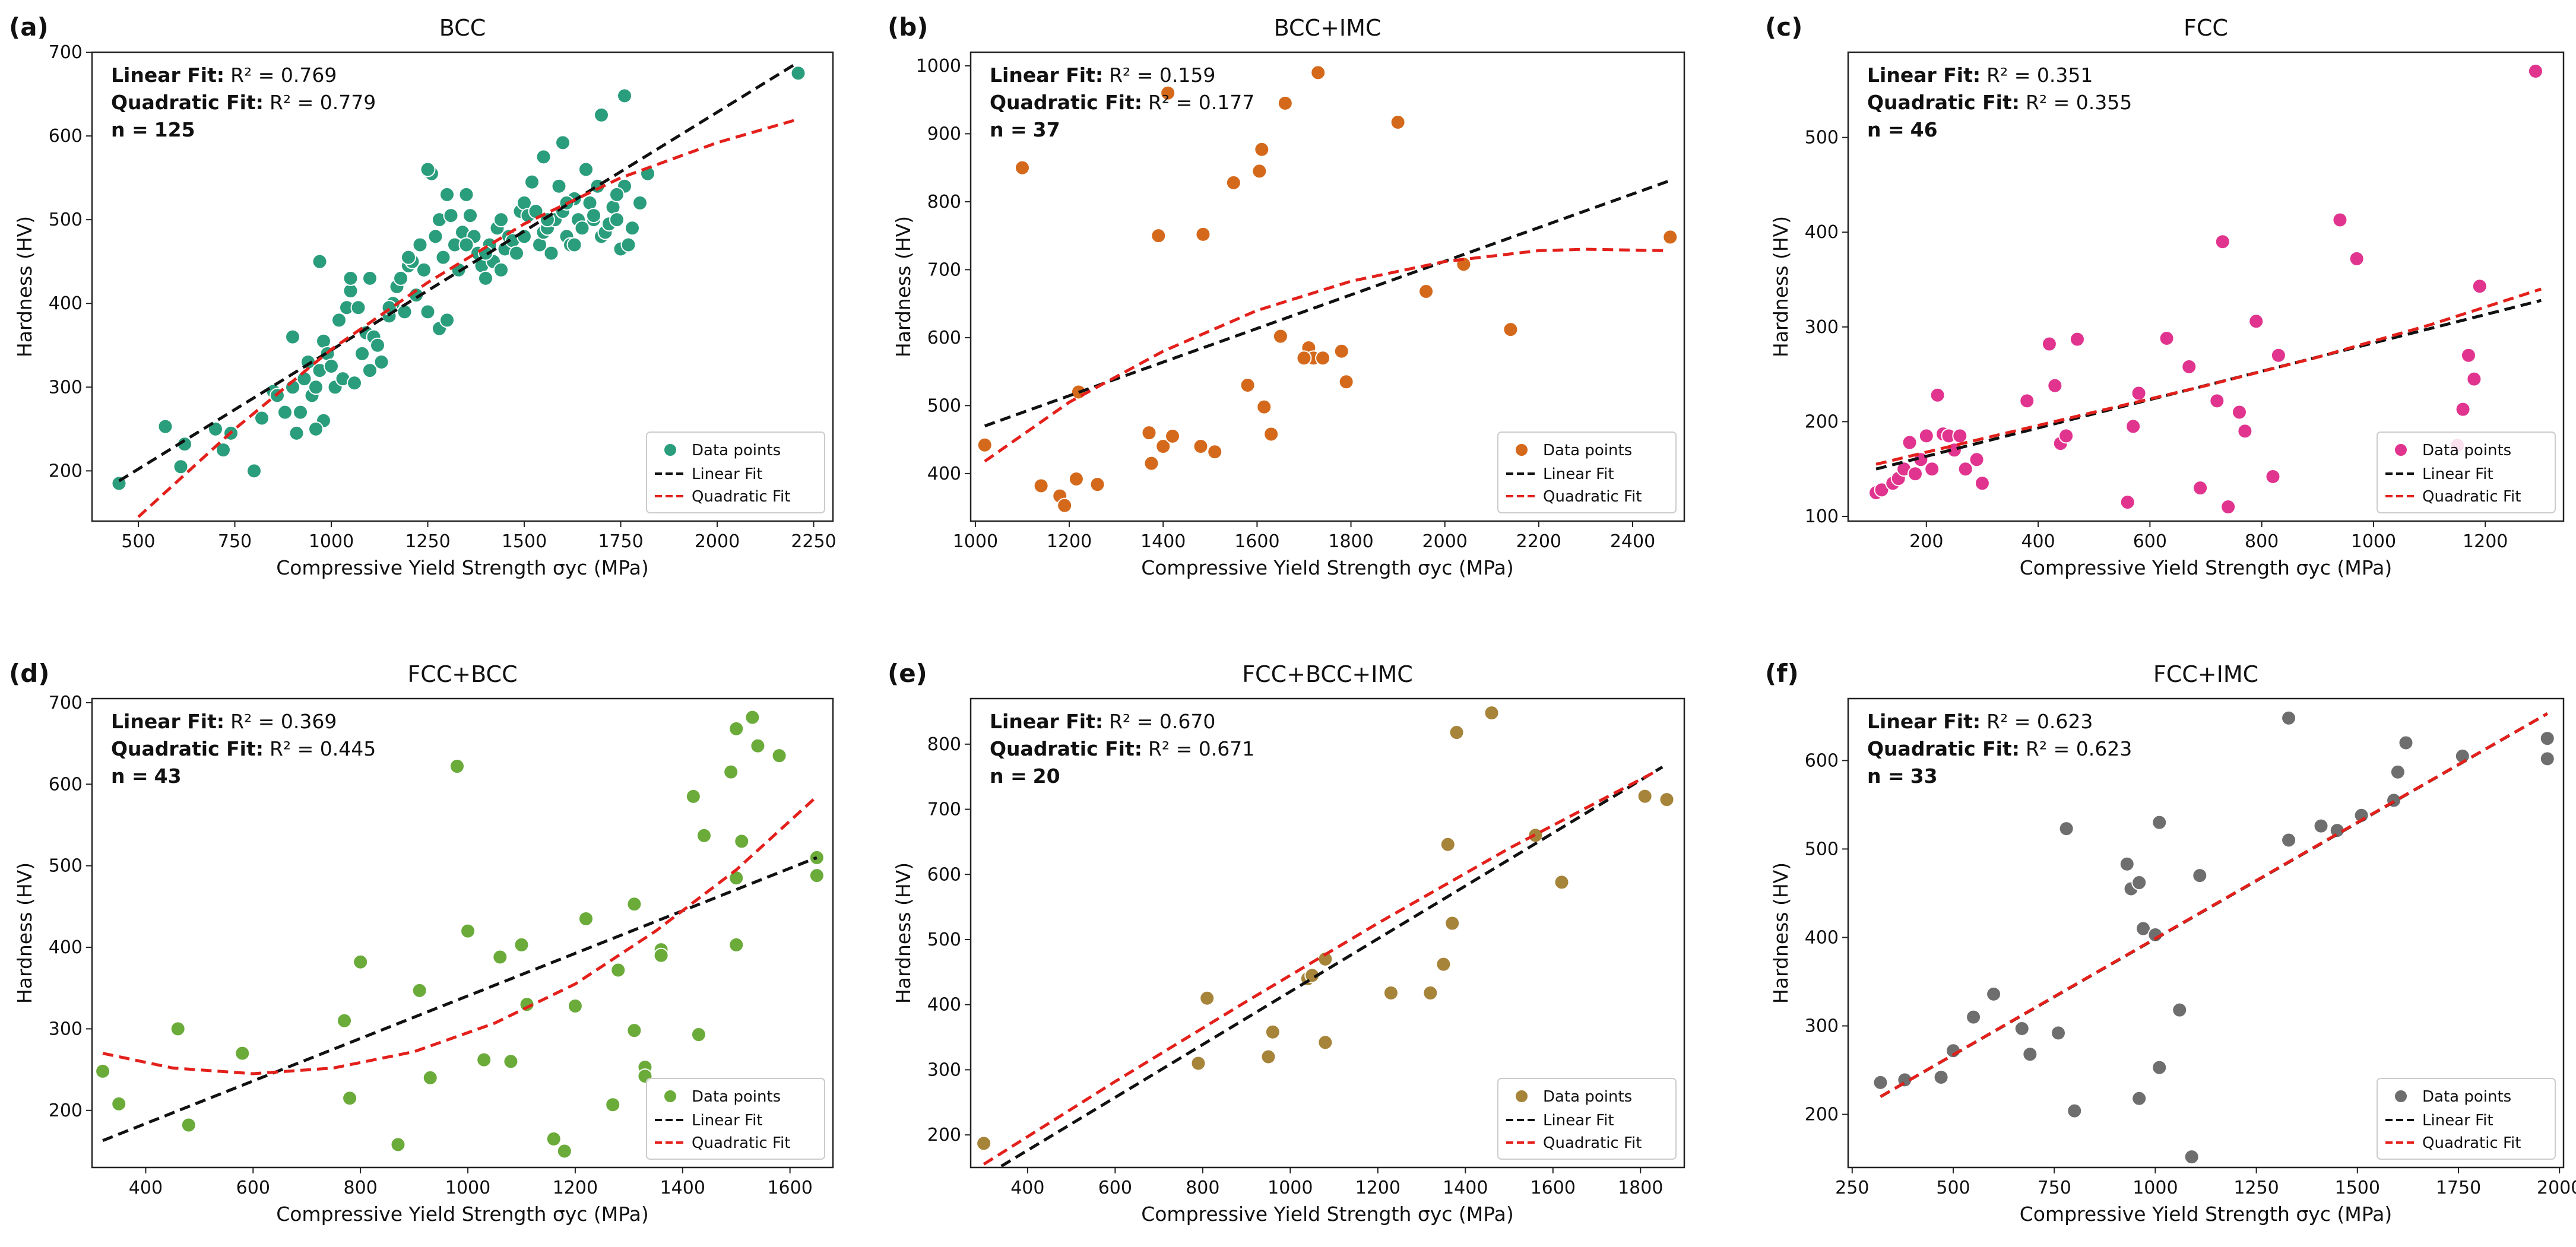 This screenshot has width=2576, height=1247. I want to click on sample-count: n = 20, so click(1025, 776).